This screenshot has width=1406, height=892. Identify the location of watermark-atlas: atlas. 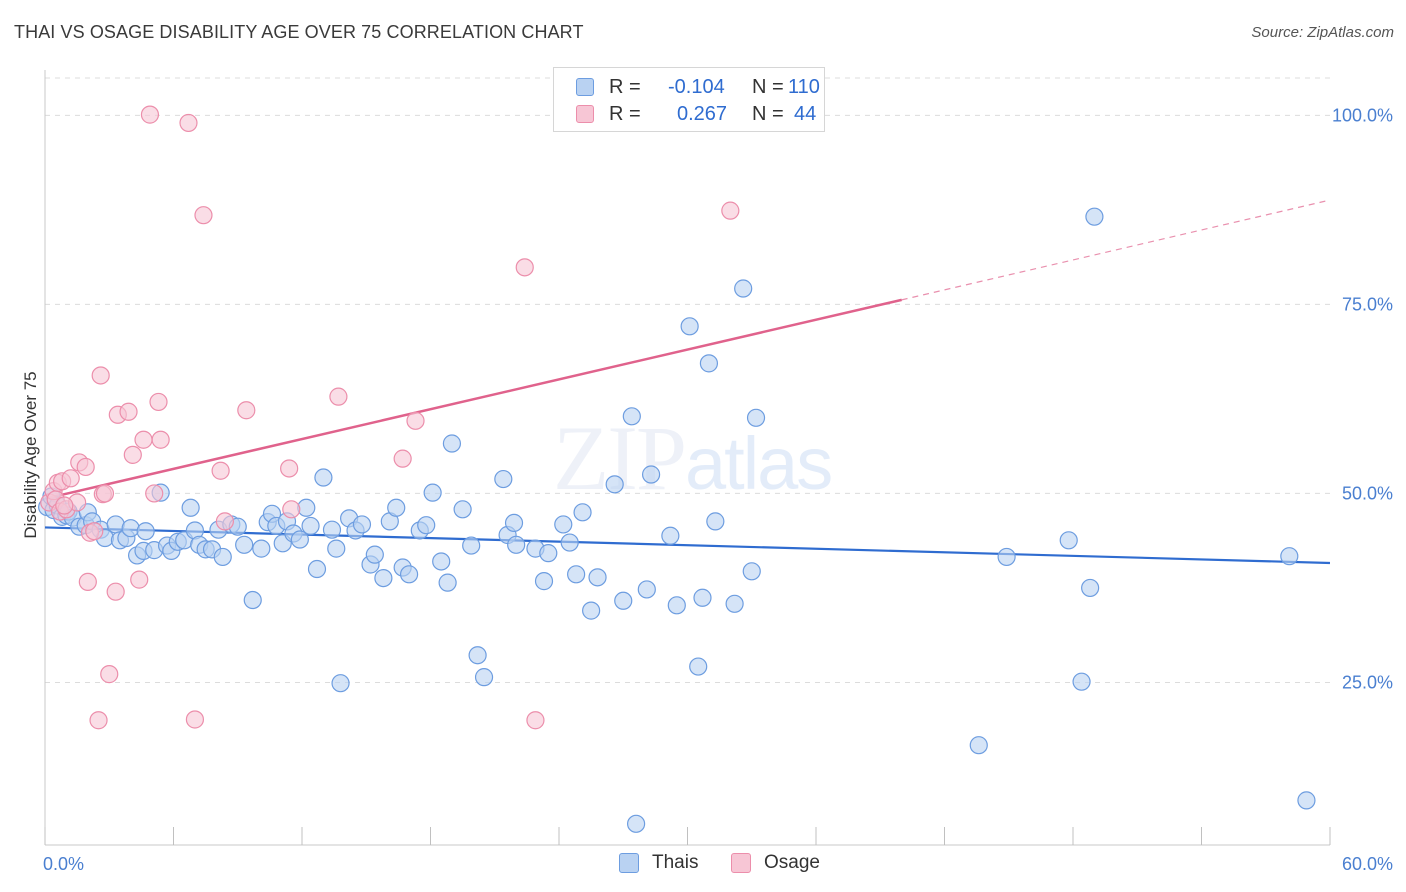
(759, 463).